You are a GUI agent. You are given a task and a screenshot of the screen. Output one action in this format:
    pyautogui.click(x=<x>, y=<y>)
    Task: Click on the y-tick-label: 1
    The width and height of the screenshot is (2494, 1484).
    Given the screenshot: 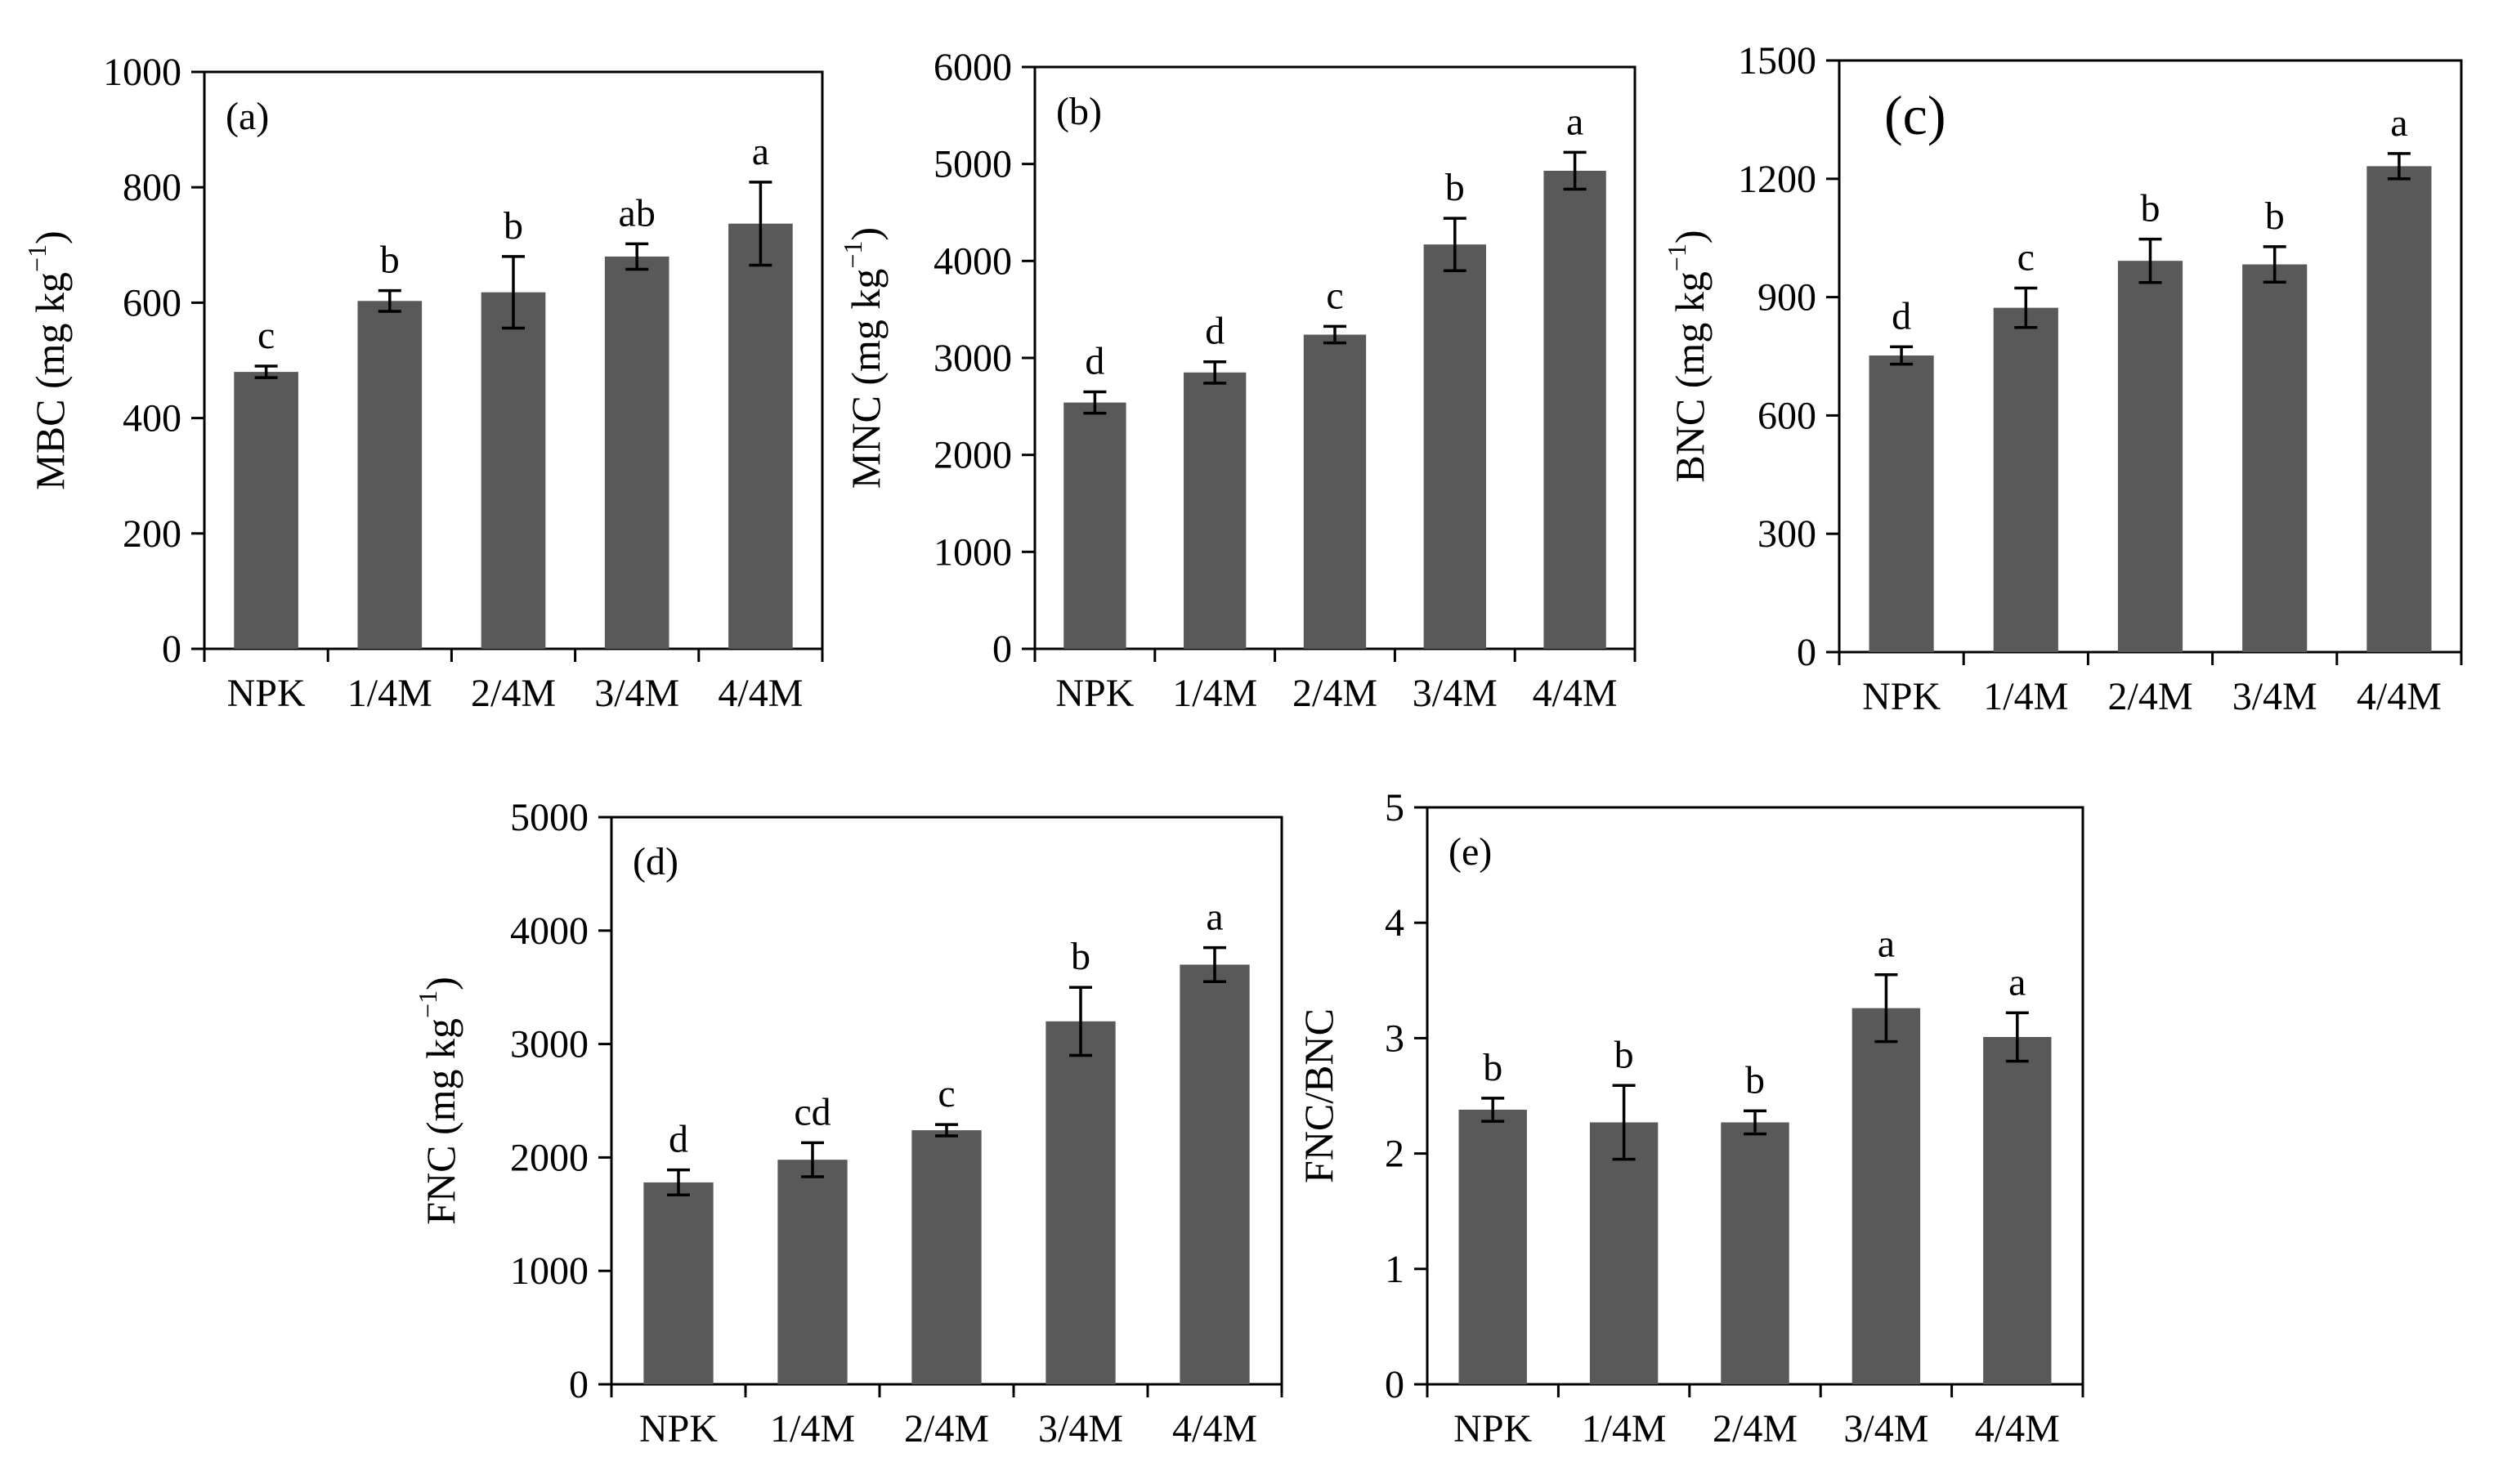 What is the action you would take?
    pyautogui.click(x=1394, y=1269)
    